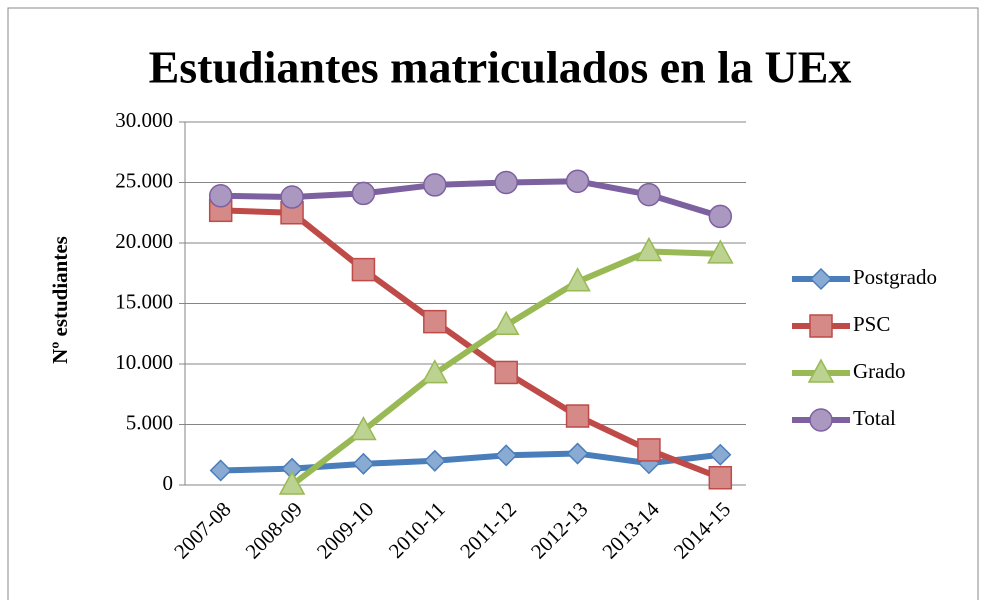 Image resolution: width=987 pixels, height=600 pixels. Describe the element at coordinates (874, 418) in the screenshot. I see `legend-label: Total` at that location.